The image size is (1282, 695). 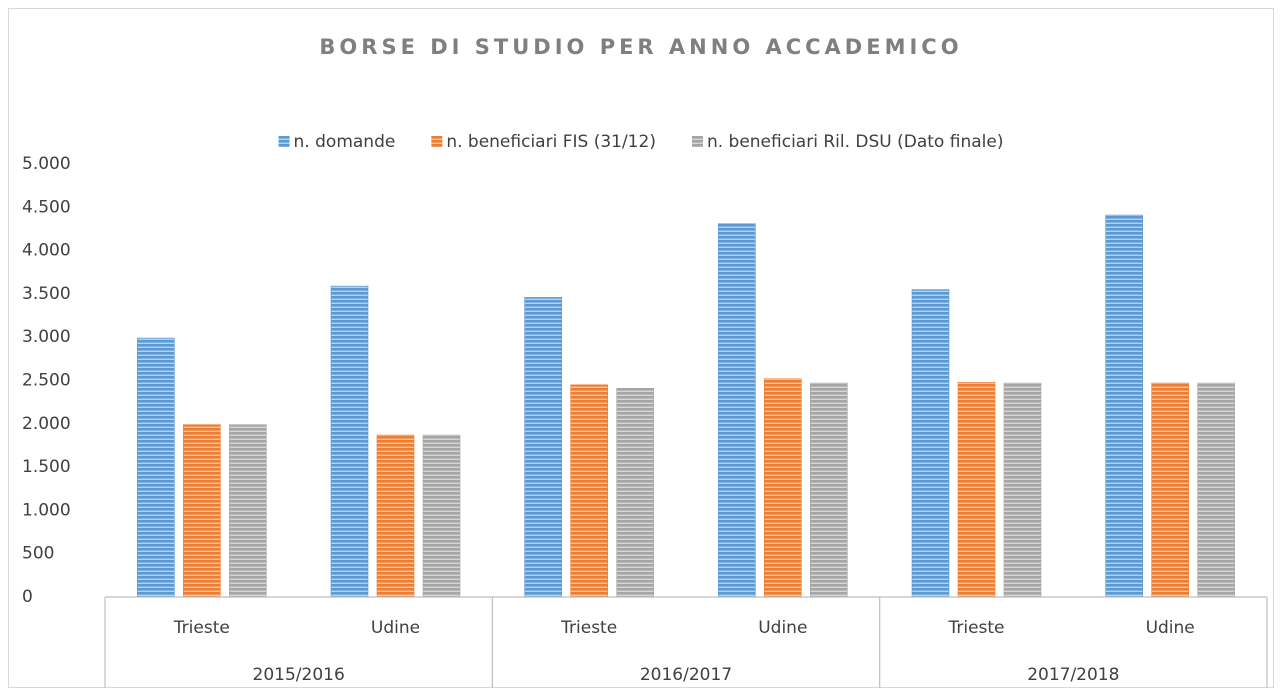 What do you see at coordinates (1073, 675) in the screenshot?
I see `group-label: 2017/2018` at bounding box center [1073, 675].